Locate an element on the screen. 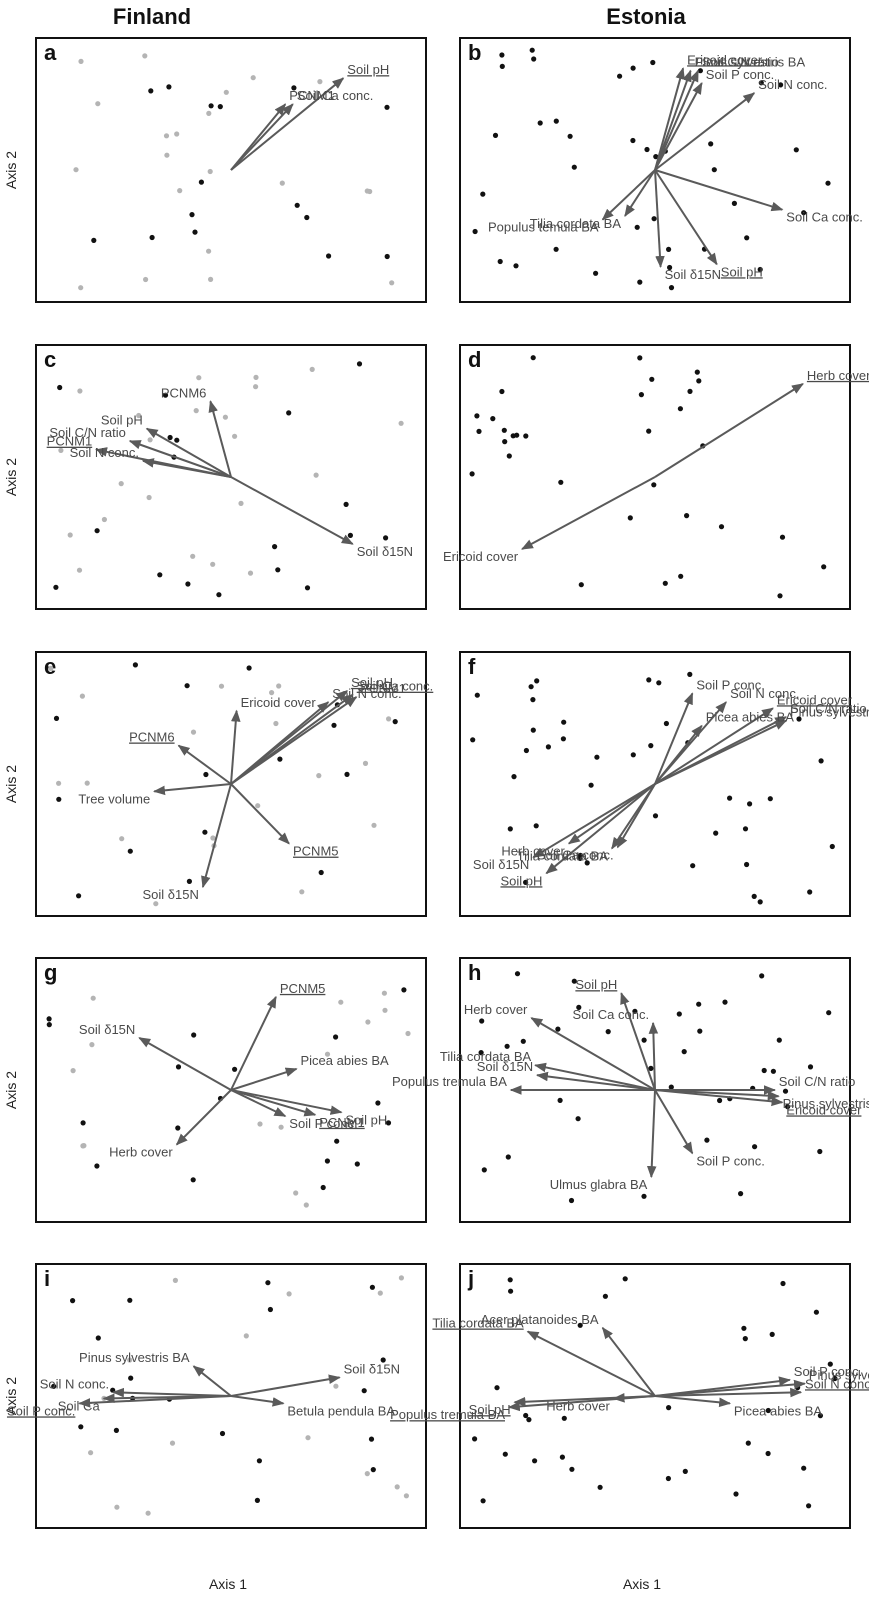 The height and width of the screenshot is (1602, 869). vector-label: Soil C/N ratio is located at coordinates (817, 1081).